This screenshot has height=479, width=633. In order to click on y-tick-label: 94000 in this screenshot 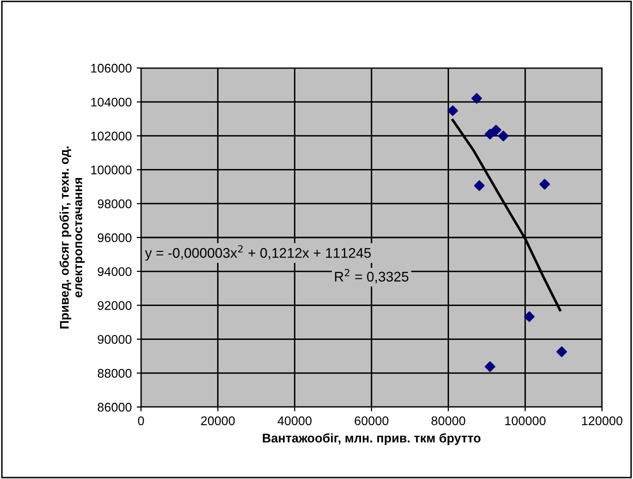, I will do `click(115, 271)`.